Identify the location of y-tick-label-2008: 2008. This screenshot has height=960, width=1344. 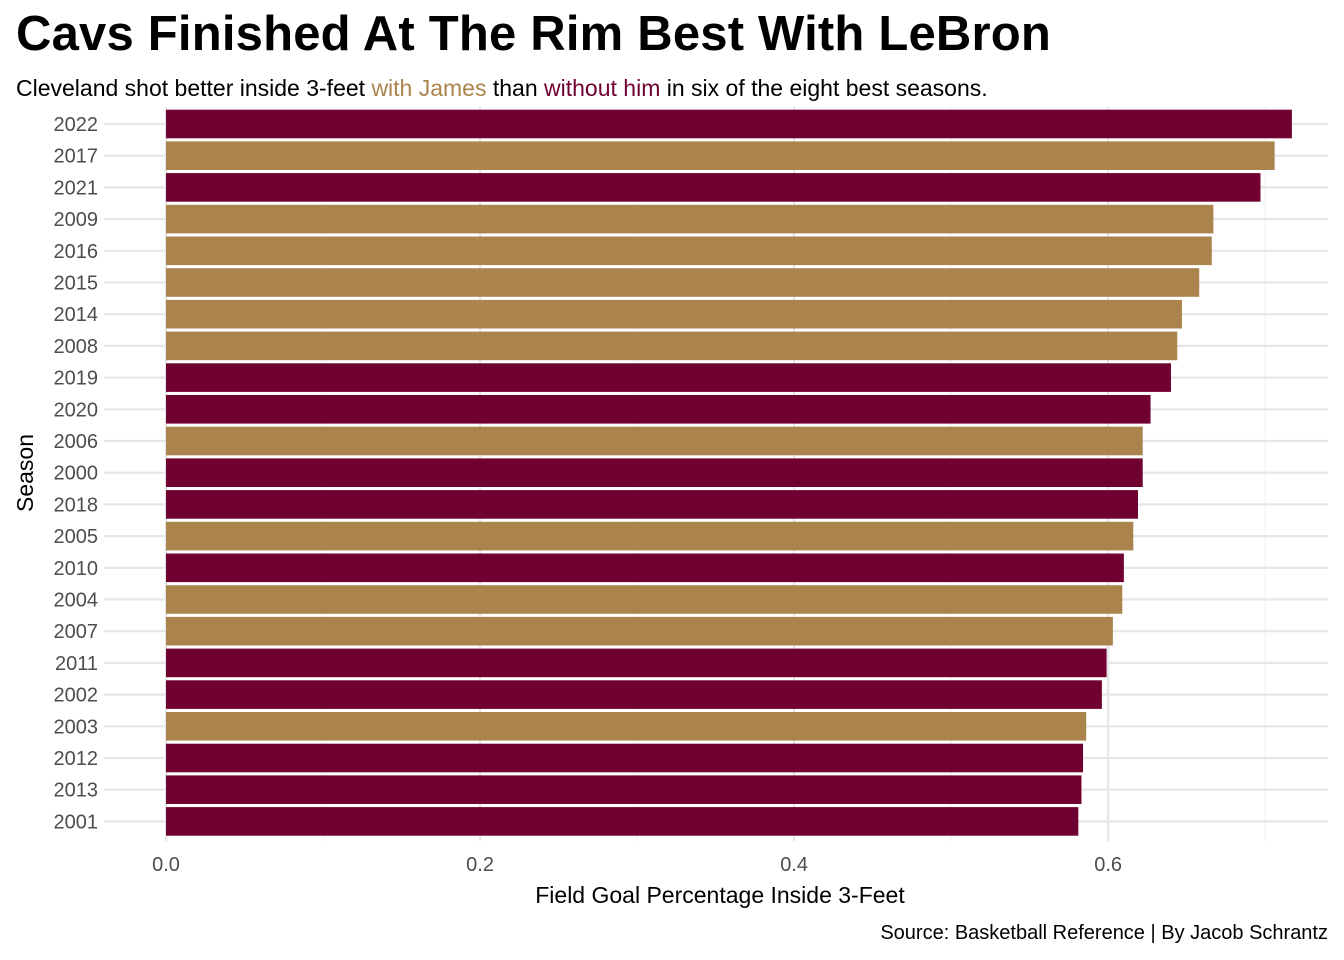
(76, 347).